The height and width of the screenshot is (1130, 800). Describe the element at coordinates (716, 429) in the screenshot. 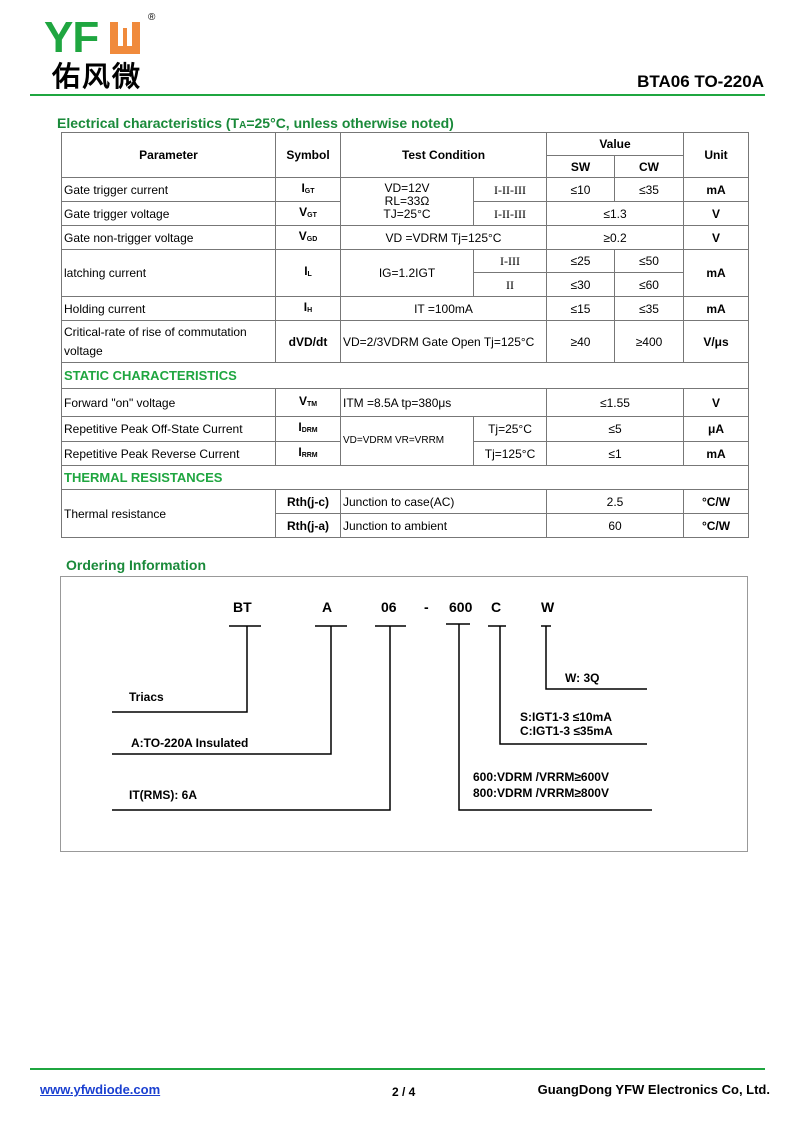

I see `table-cell: μA` at that location.